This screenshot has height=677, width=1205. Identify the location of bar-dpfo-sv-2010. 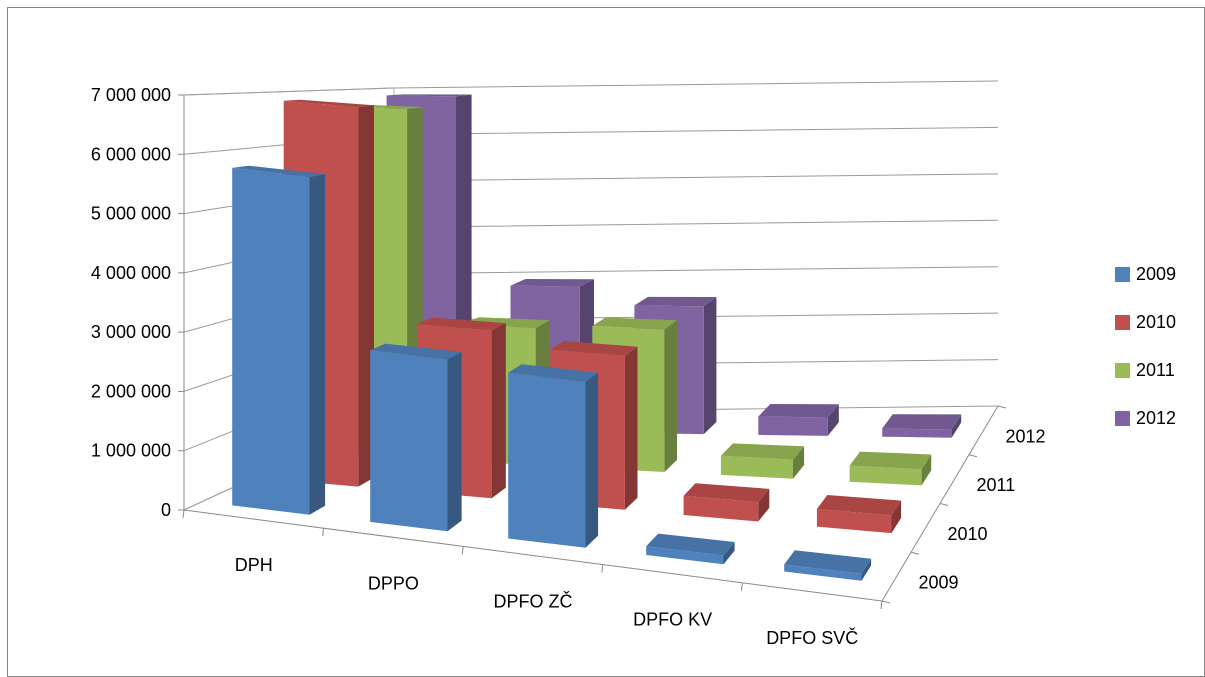
(859, 514).